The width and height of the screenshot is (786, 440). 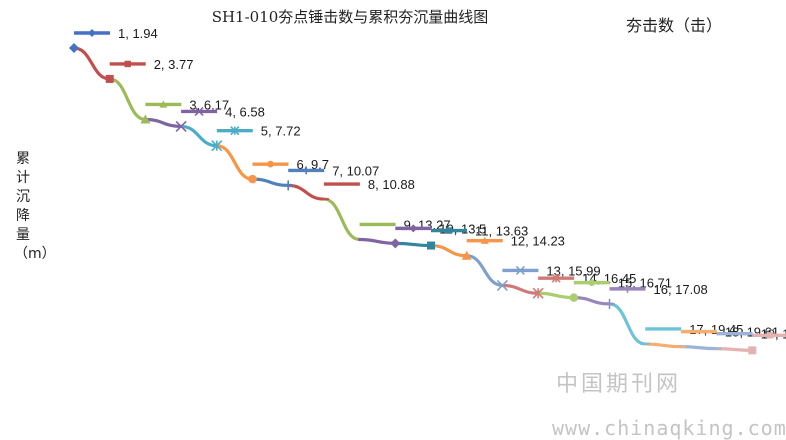 I want to click on watermark-site-name: 中国期刊网, so click(x=619, y=384).